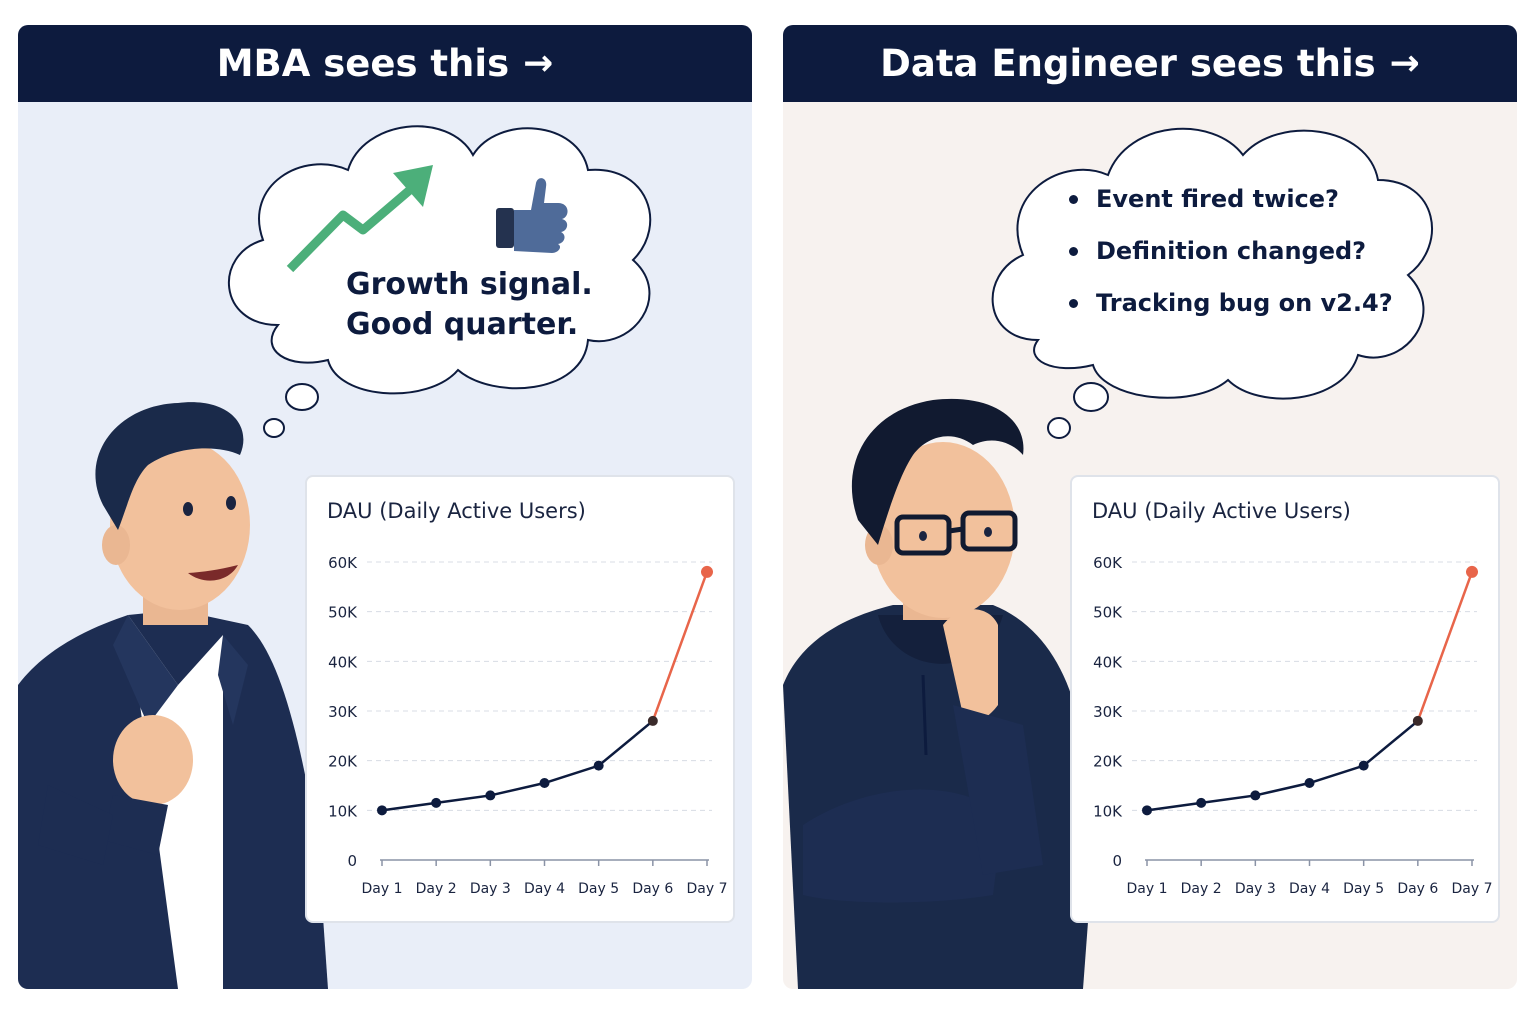 This screenshot has width=1536, height=1024. What do you see at coordinates (359, 219) in the screenshot?
I see `trend-up-arrow-icon` at bounding box center [359, 219].